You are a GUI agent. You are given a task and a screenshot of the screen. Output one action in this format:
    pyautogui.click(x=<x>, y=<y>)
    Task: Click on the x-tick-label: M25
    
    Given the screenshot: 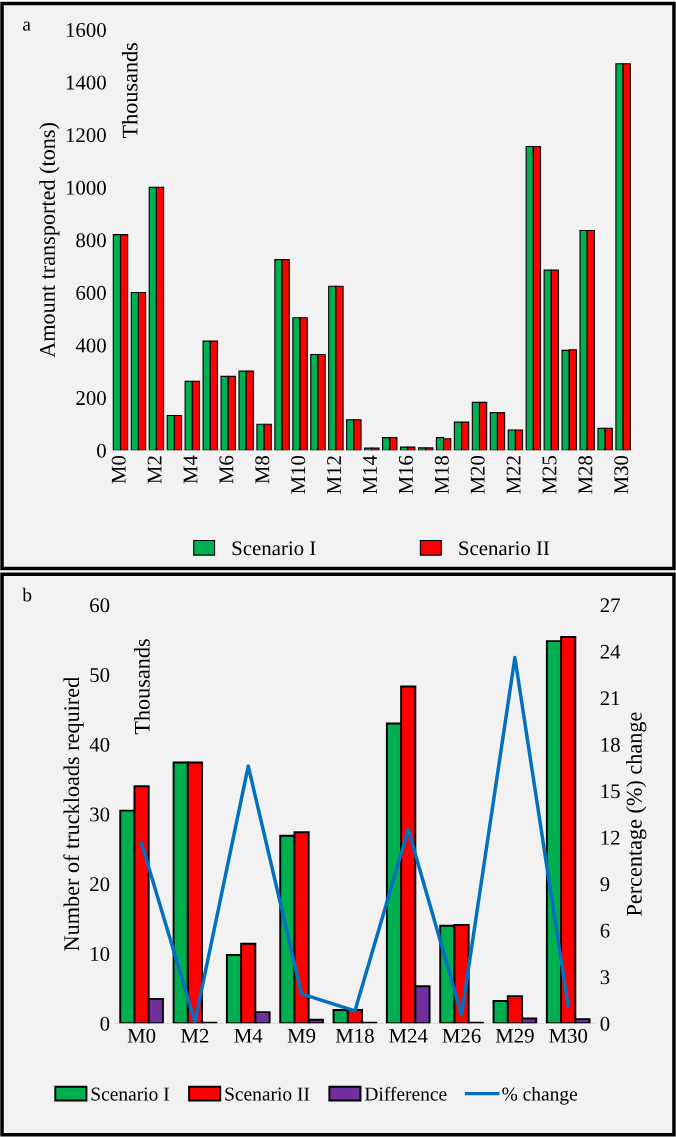 What is the action you would take?
    pyautogui.click(x=549, y=474)
    